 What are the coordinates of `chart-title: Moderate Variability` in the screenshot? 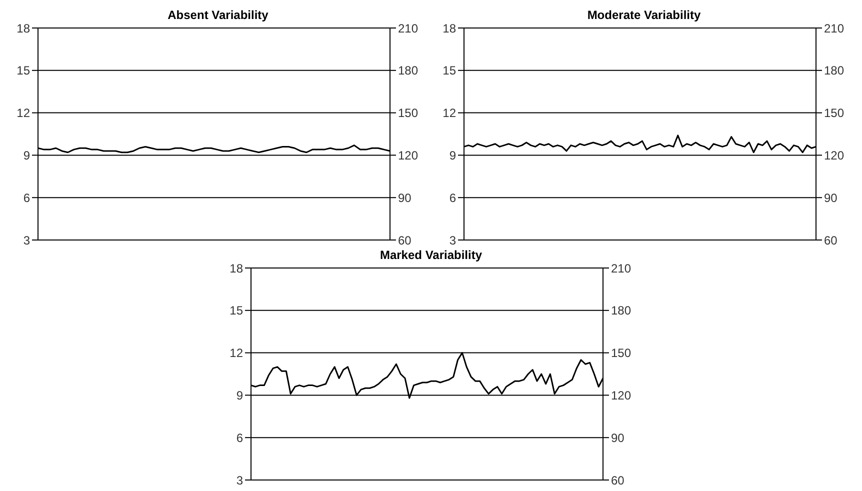 It's located at (644, 15).